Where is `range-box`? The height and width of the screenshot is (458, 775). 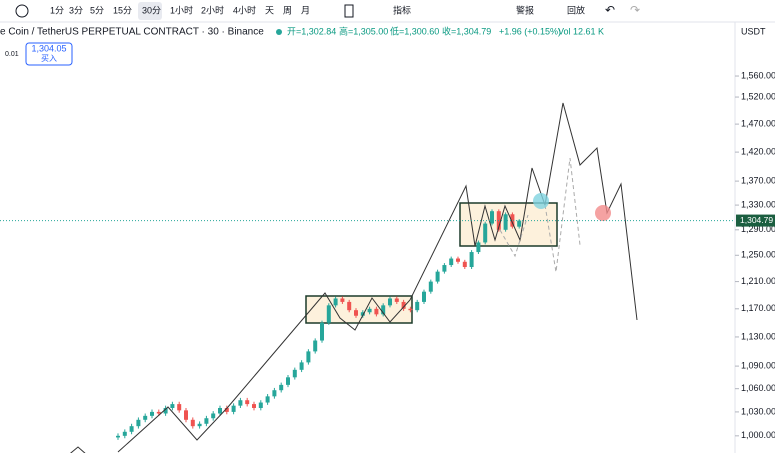 range-box is located at coordinates (508, 224).